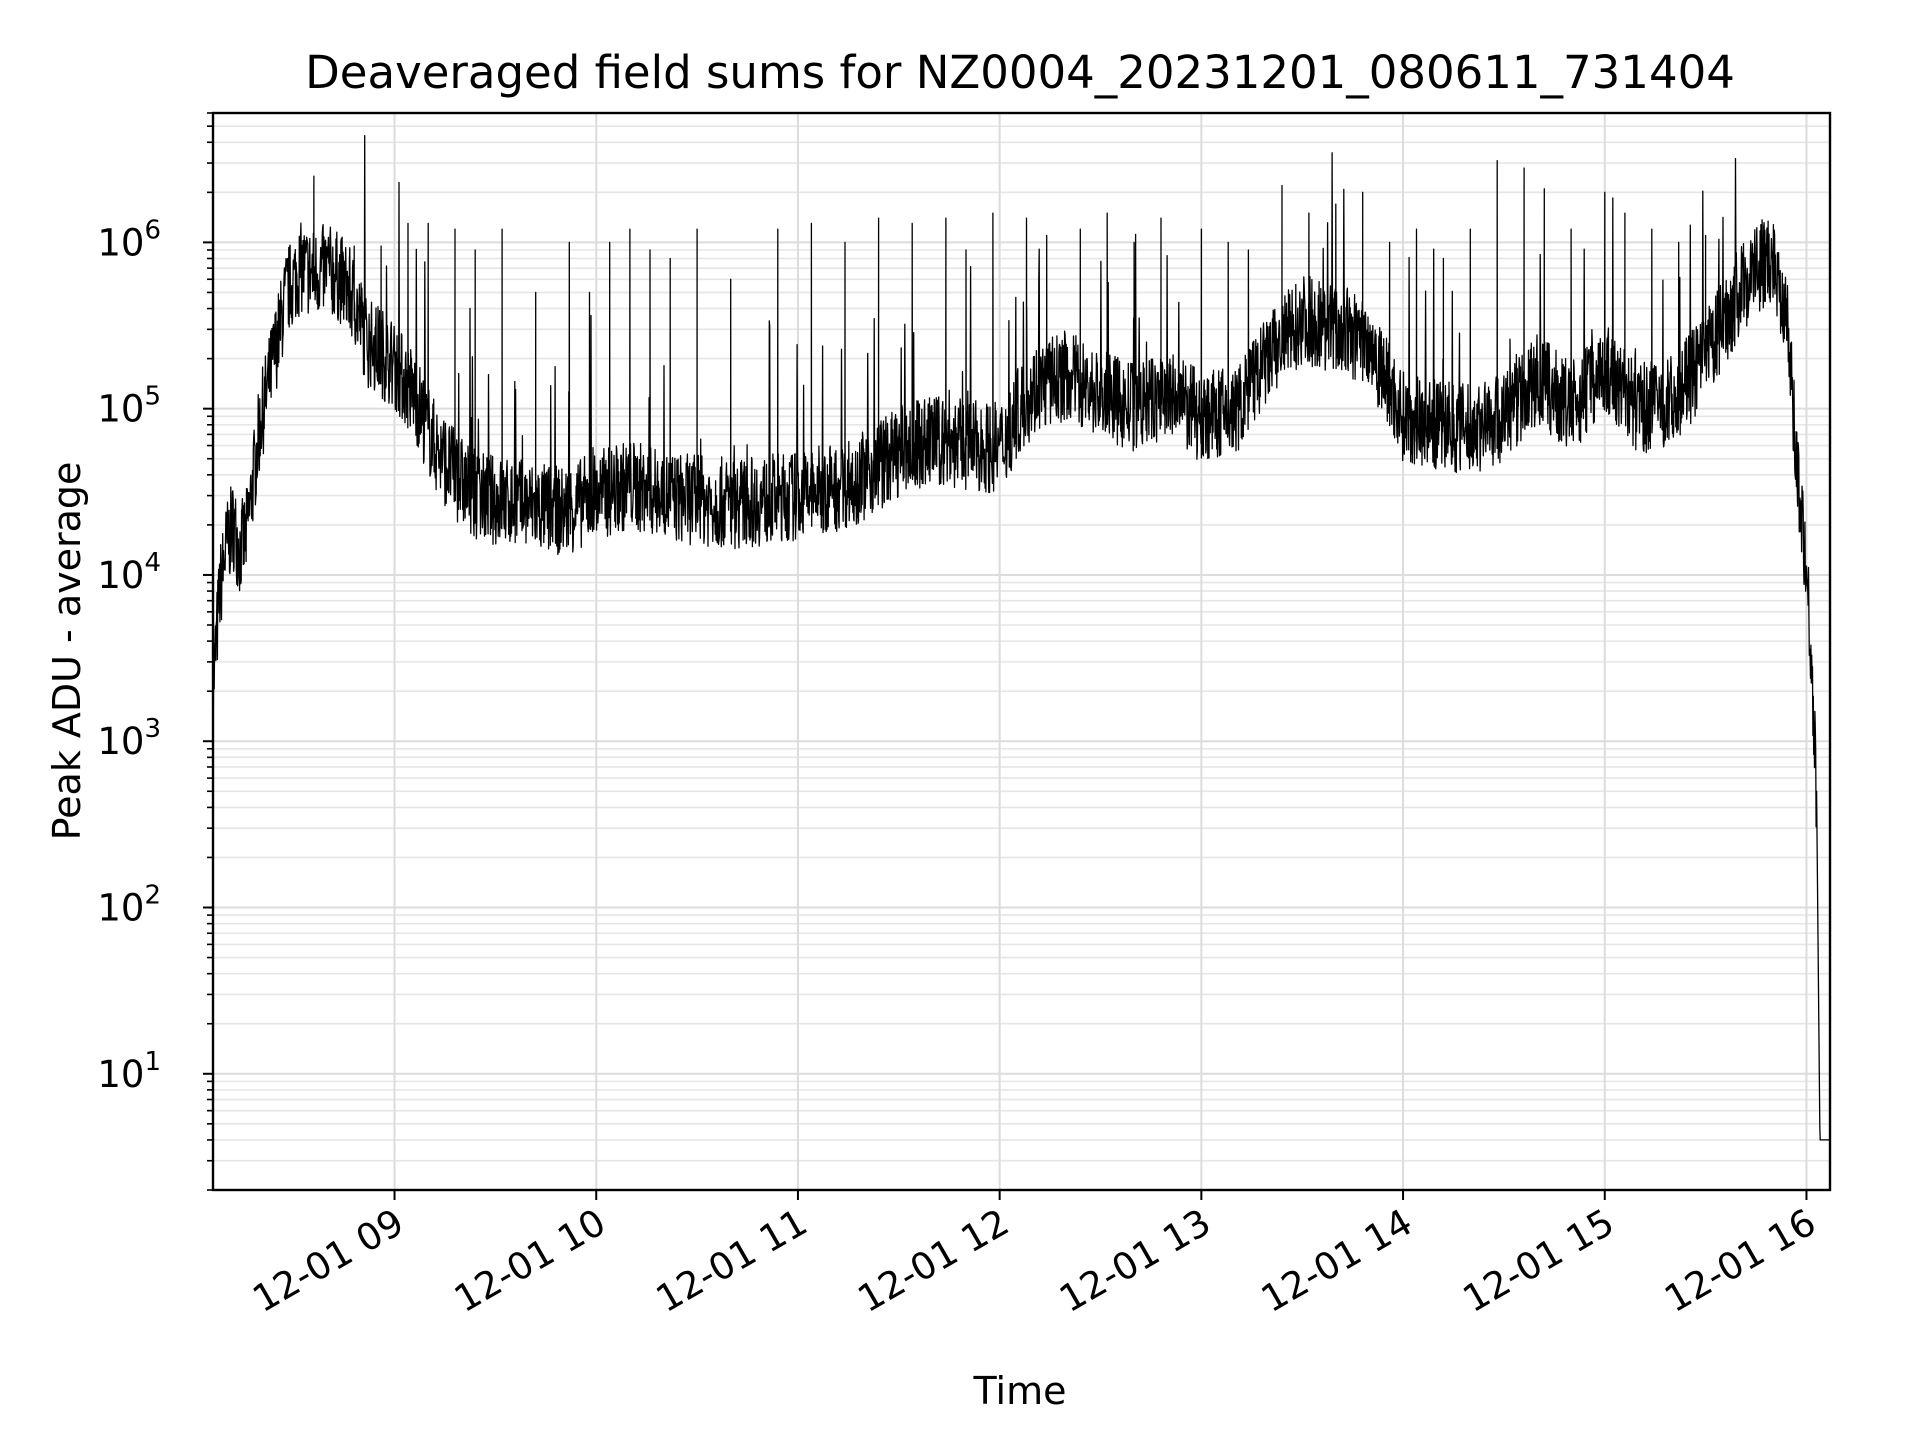 The height and width of the screenshot is (1440, 1920). Describe the element at coordinates (67, 651) in the screenshot. I see `y-axis-label: Peak ADU - average` at that location.